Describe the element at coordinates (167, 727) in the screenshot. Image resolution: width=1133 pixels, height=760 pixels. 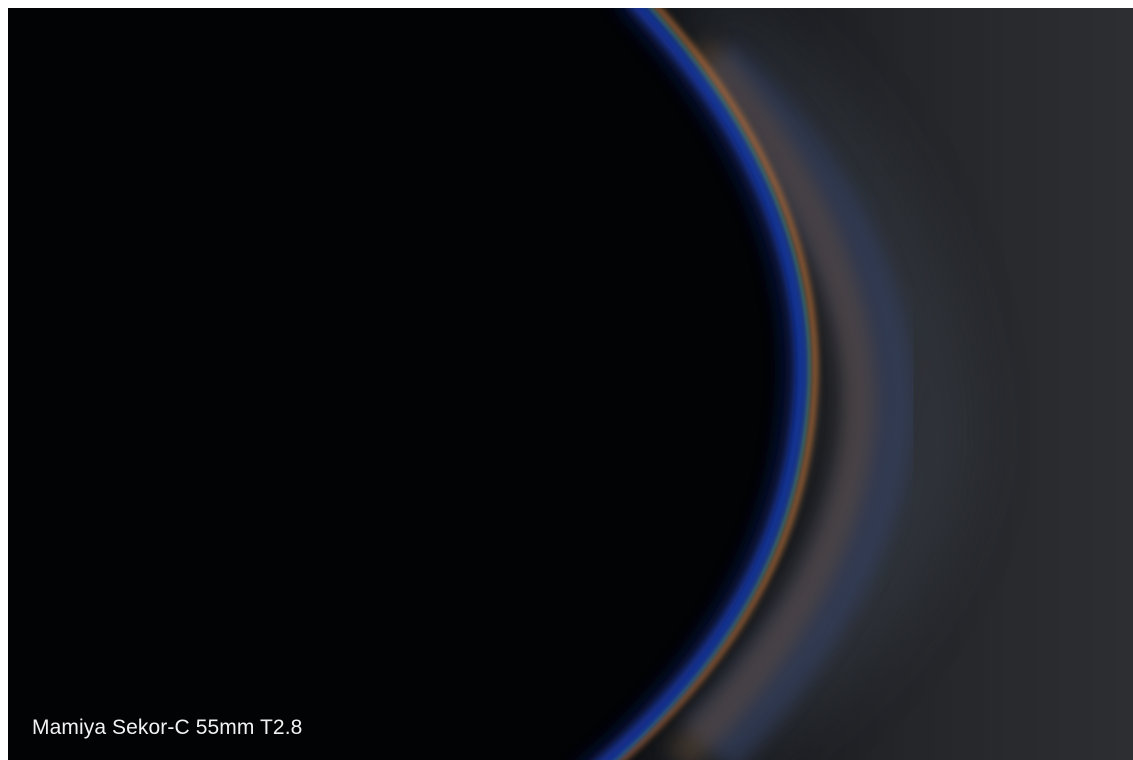
I see `caption: Mamiya Sekor-C 55mm T2.8` at that location.